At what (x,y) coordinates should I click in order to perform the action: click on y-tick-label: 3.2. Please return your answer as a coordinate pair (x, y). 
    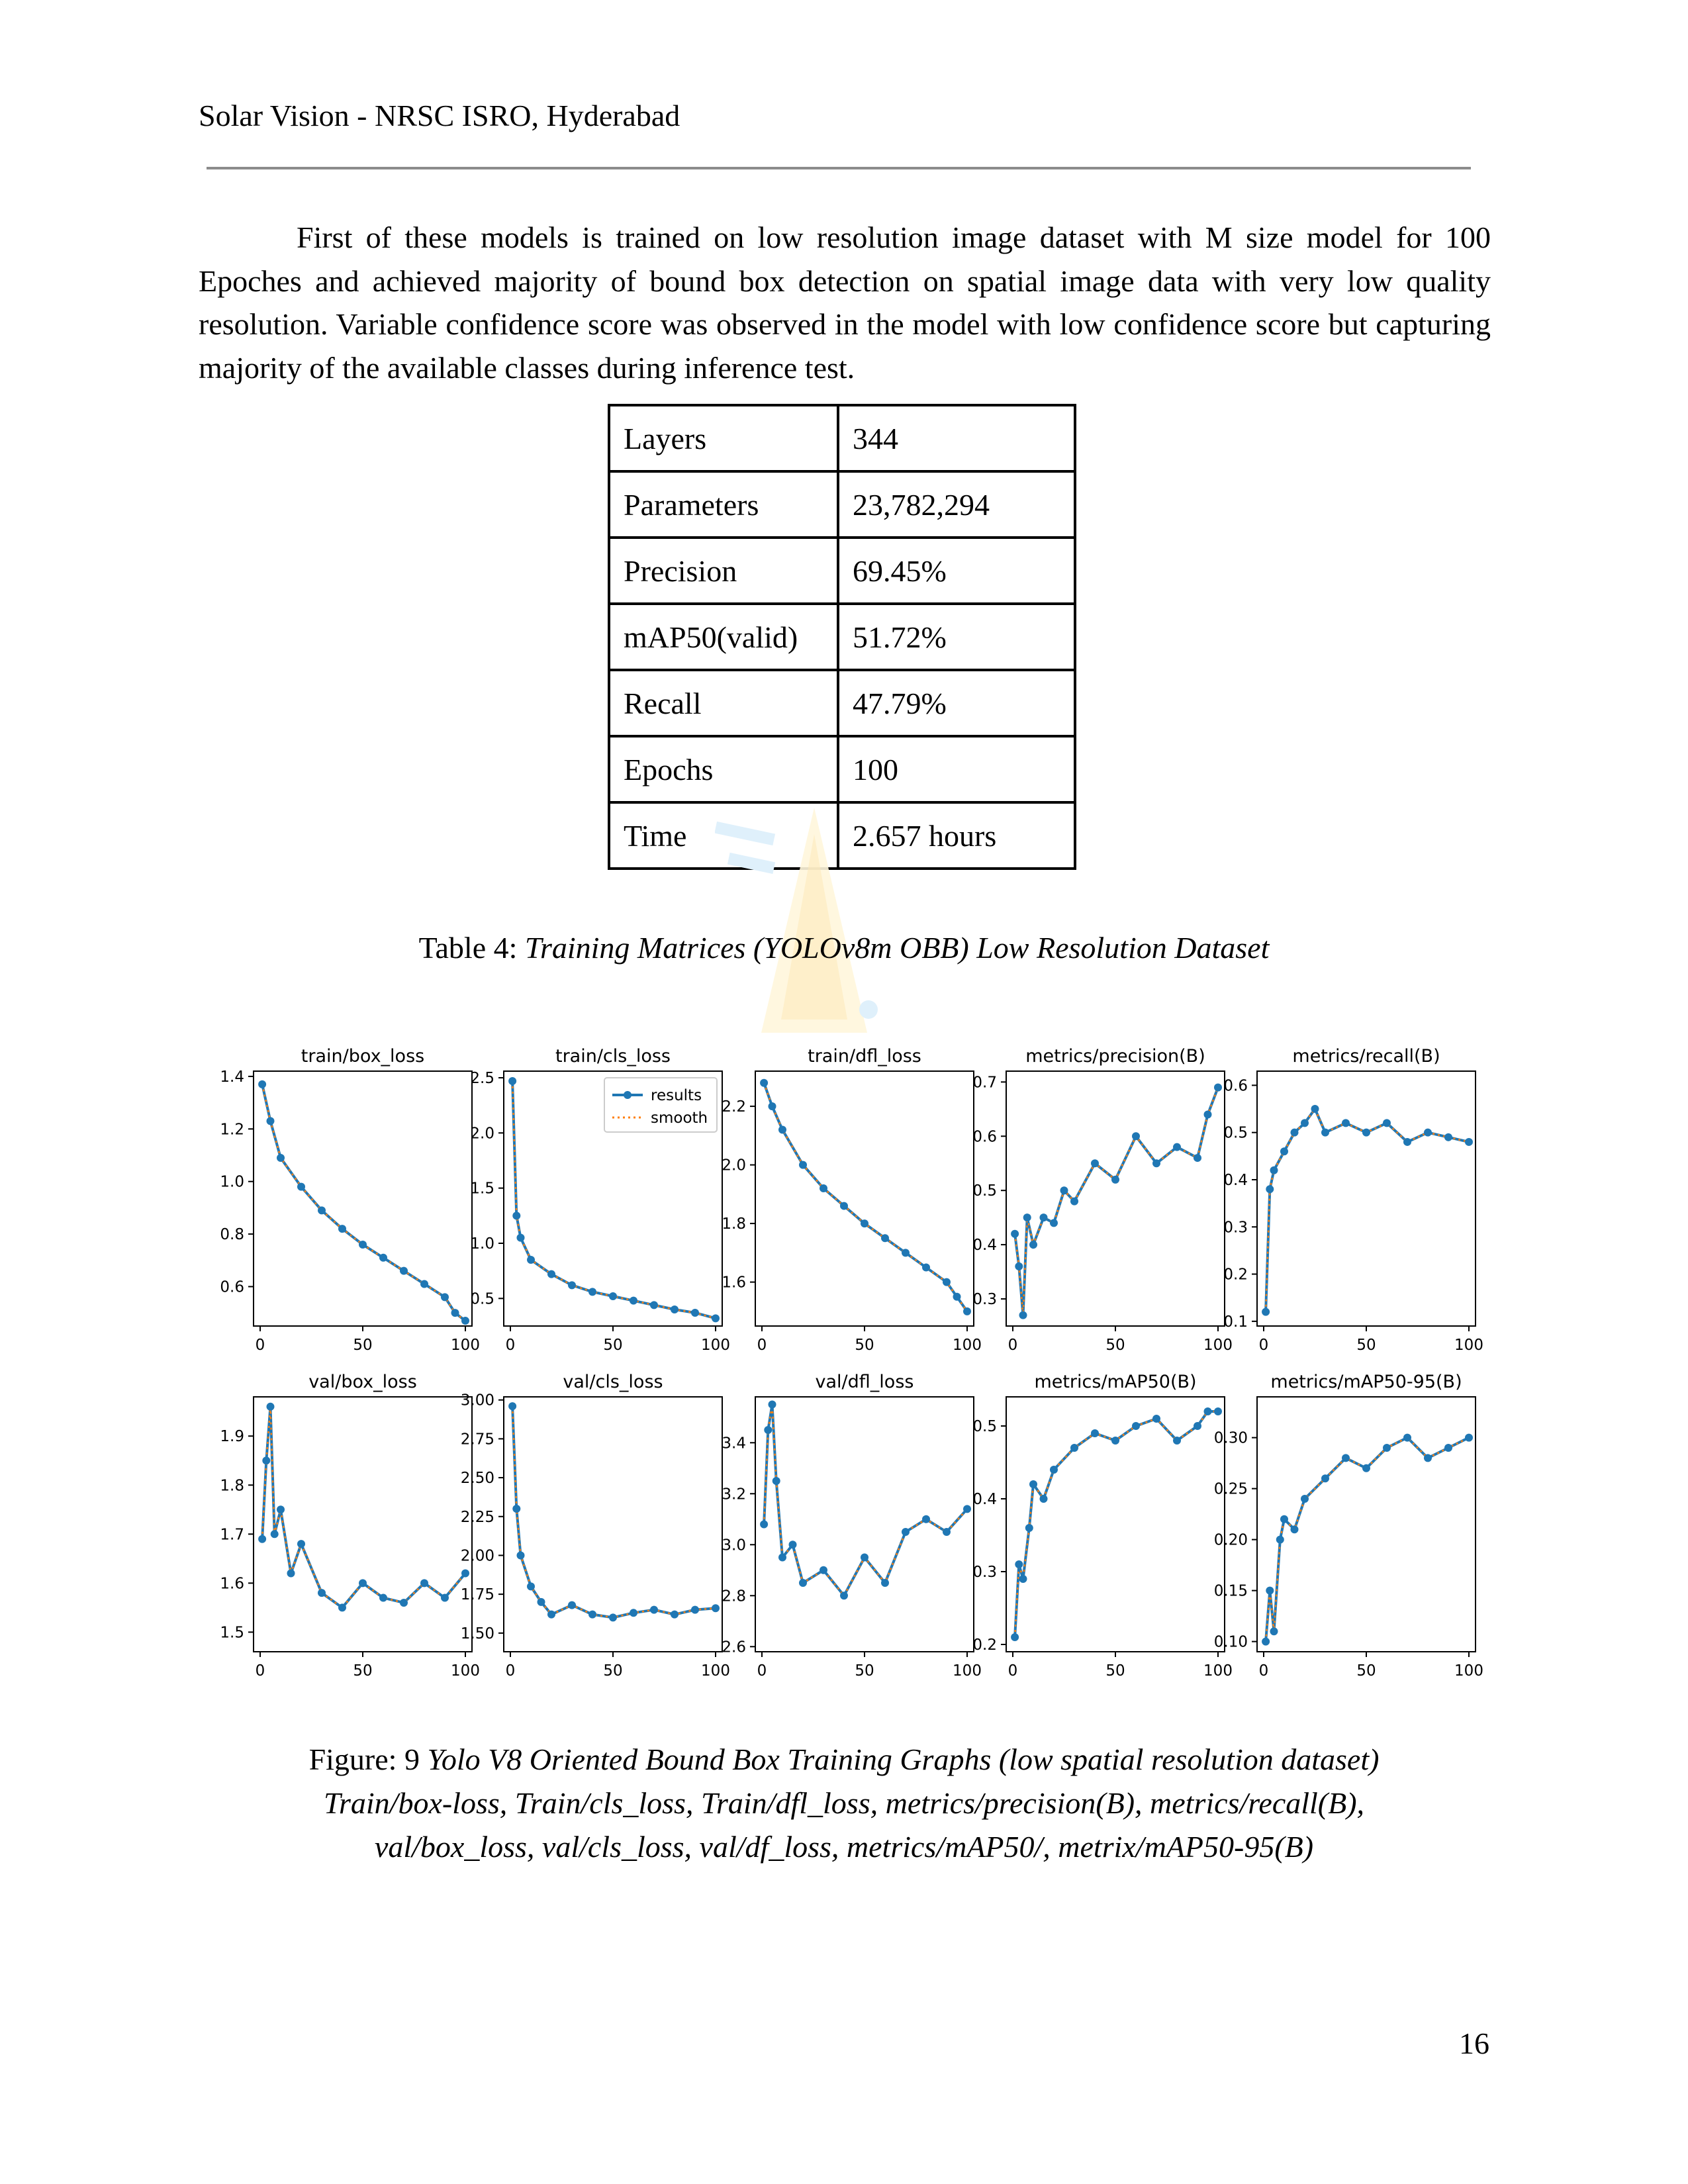
    Looking at the image, I should click on (734, 1494).